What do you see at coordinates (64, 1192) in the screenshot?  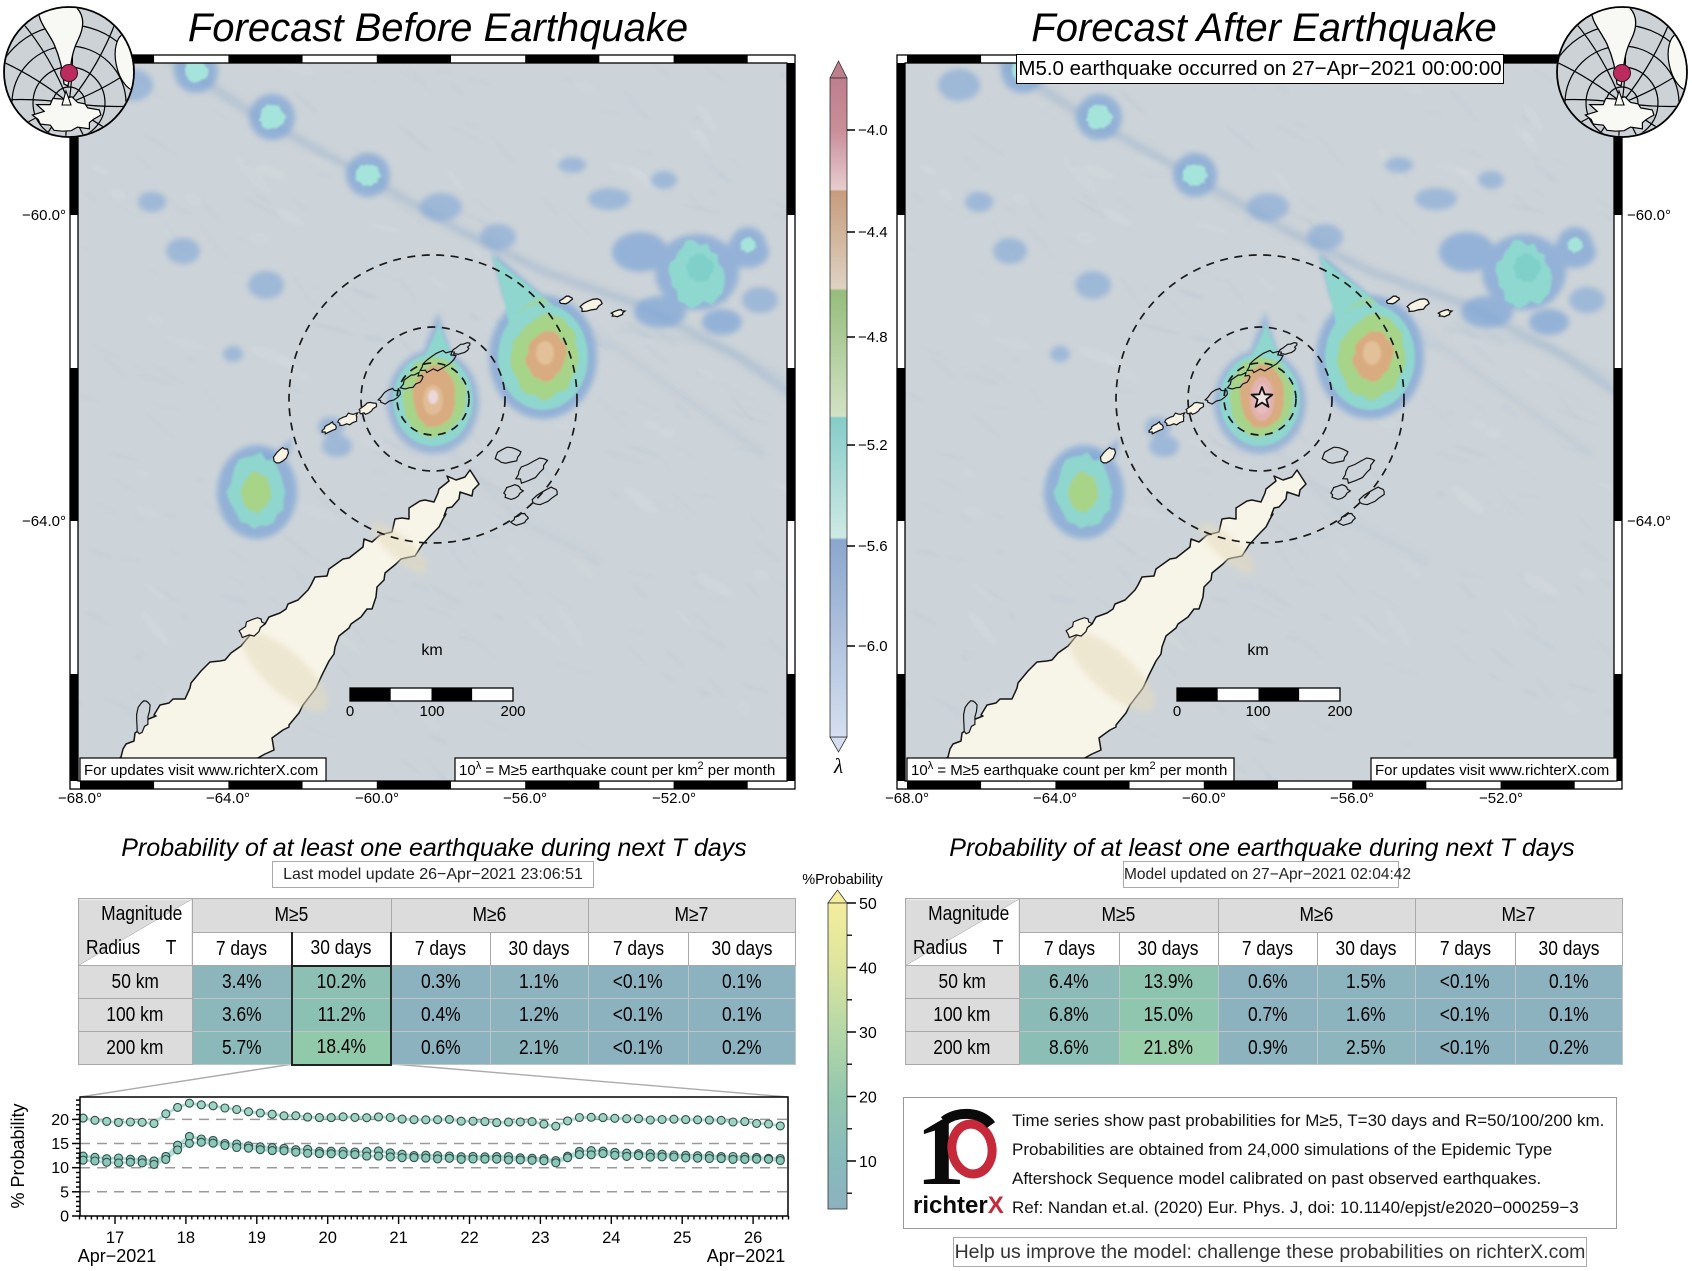 I see `svg-text: 5` at bounding box center [64, 1192].